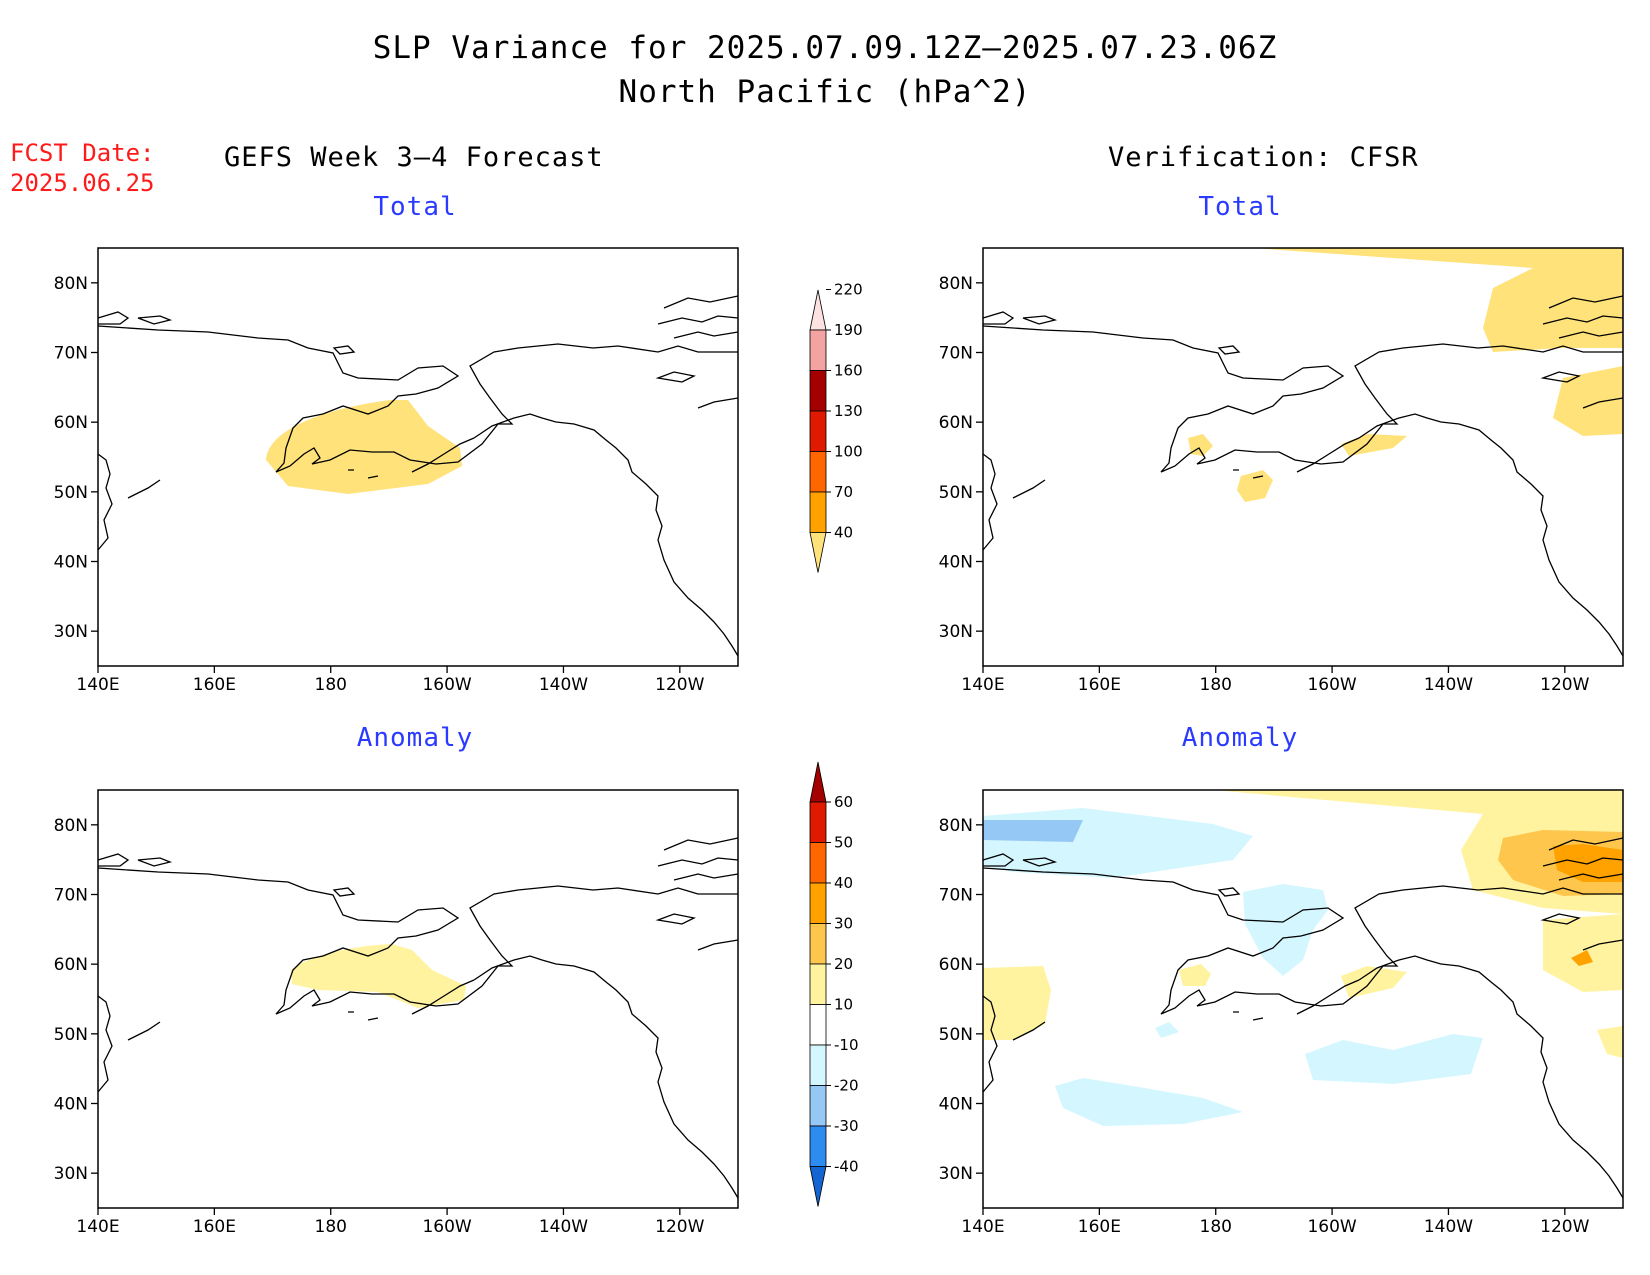 This screenshot has width=1650, height=1275. What do you see at coordinates (1195, 975) in the screenshot?
I see `anomaly-contour-a` at bounding box center [1195, 975].